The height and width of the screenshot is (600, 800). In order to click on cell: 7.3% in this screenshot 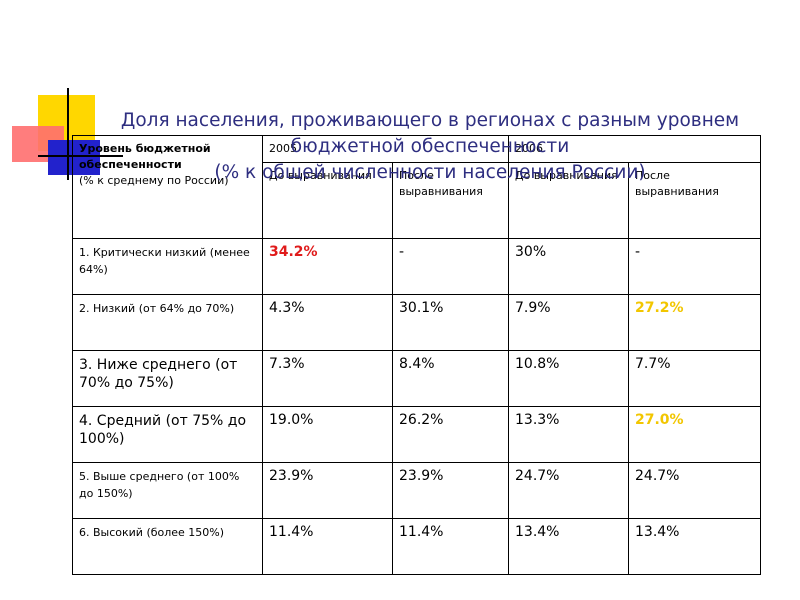, I will do `click(327, 378)`.